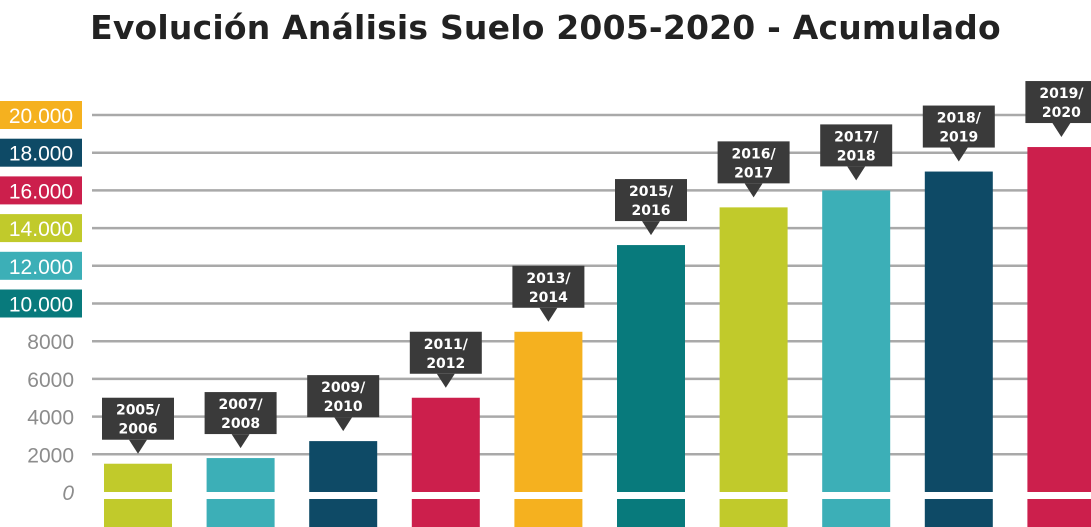  What do you see at coordinates (343, 407) in the screenshot?
I see `category-label: 2010` at bounding box center [343, 407].